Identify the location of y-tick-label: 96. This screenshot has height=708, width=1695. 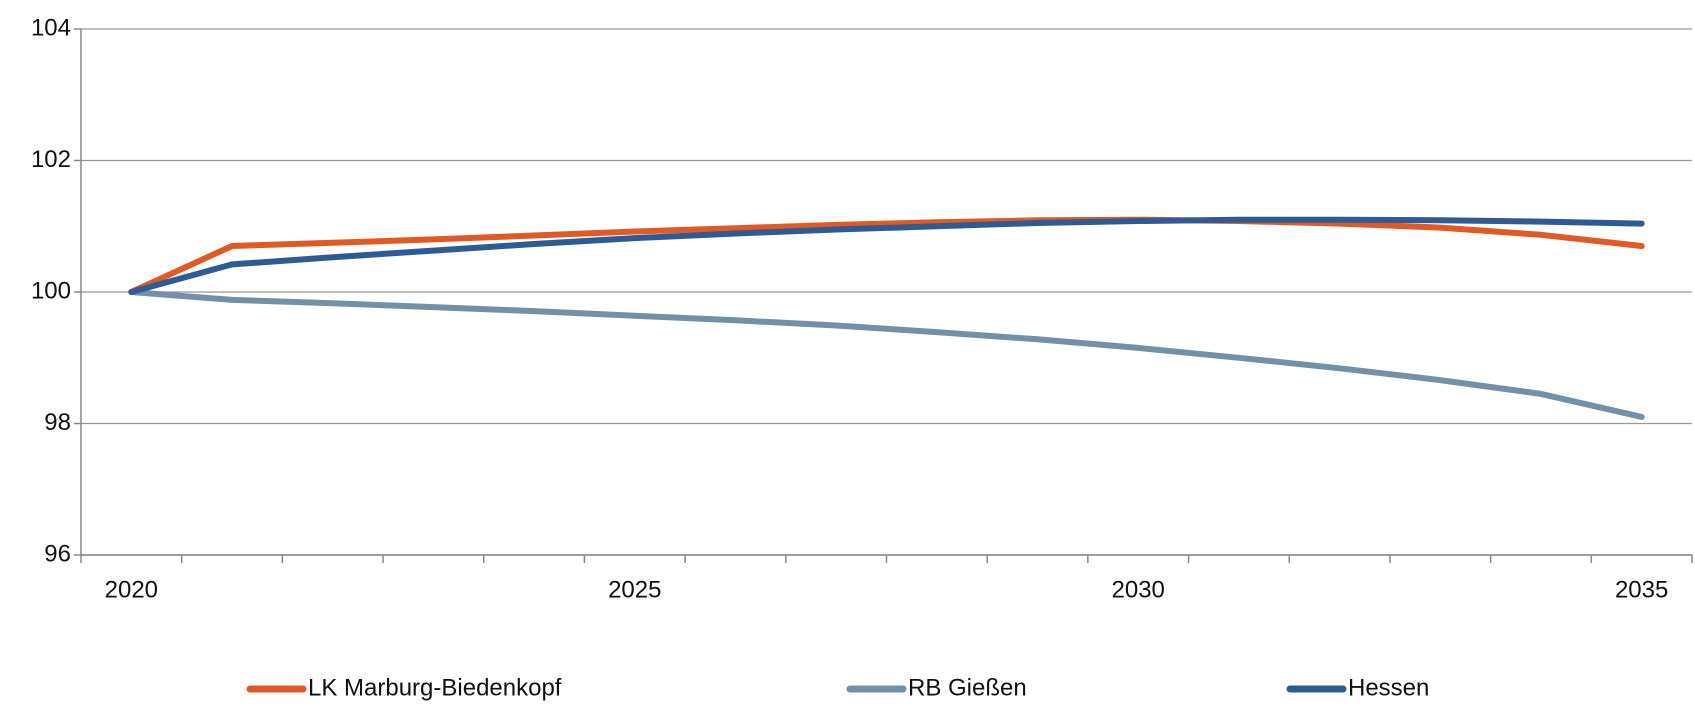
(57, 553).